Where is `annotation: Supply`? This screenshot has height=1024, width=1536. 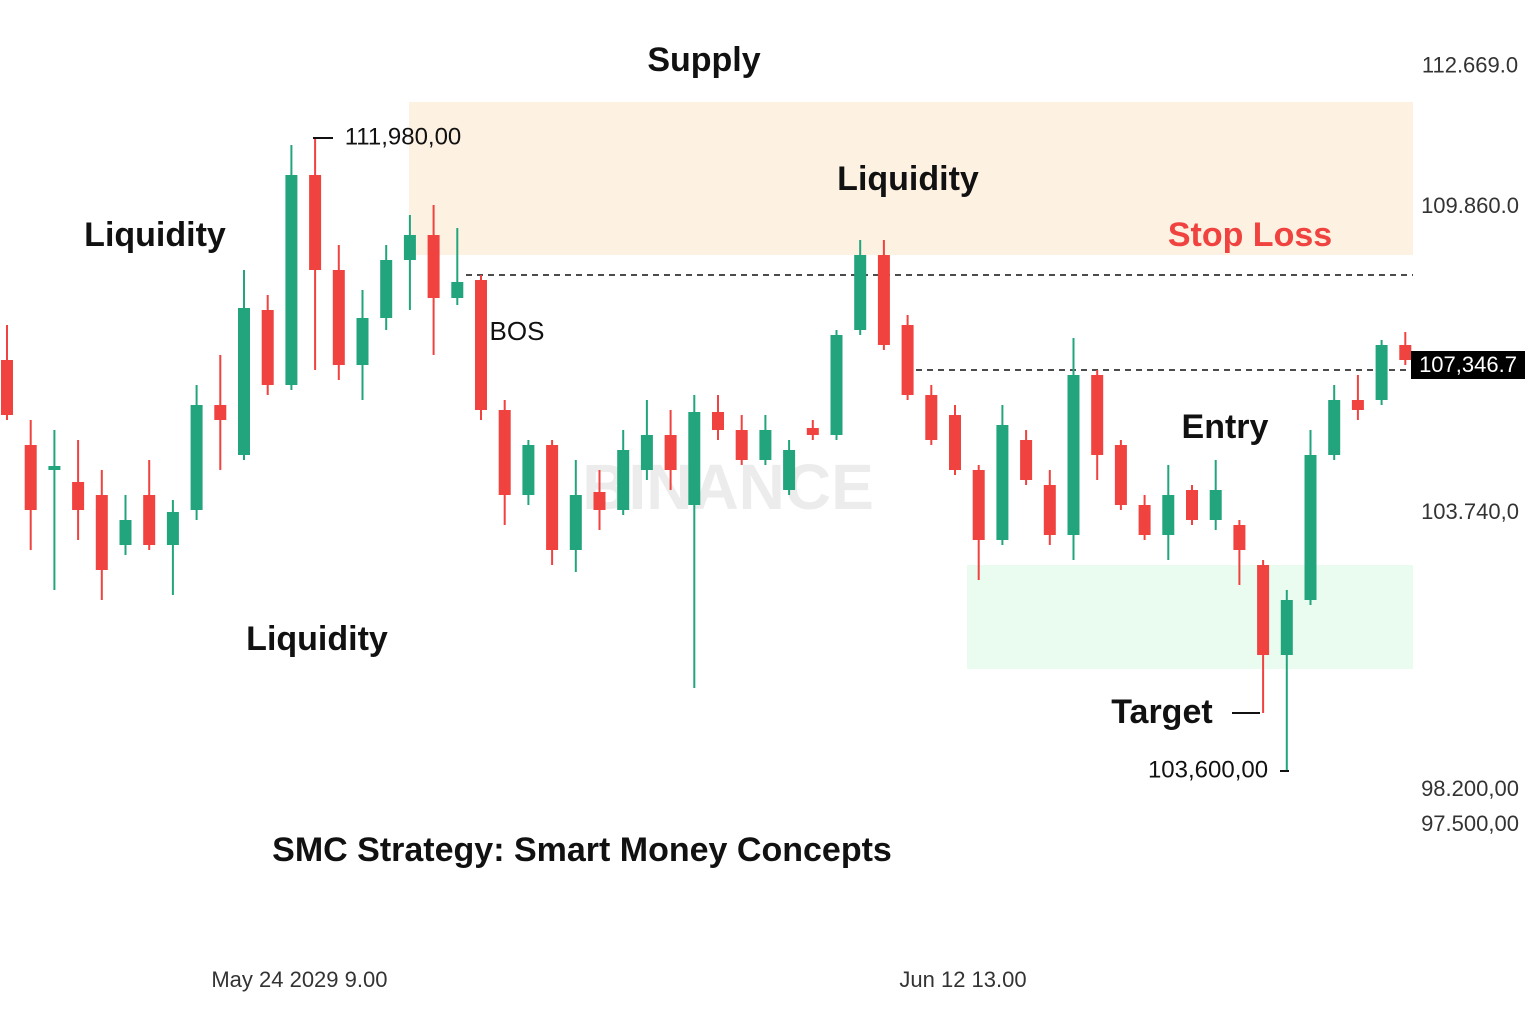
annotation: Supply is located at coordinates (703, 60).